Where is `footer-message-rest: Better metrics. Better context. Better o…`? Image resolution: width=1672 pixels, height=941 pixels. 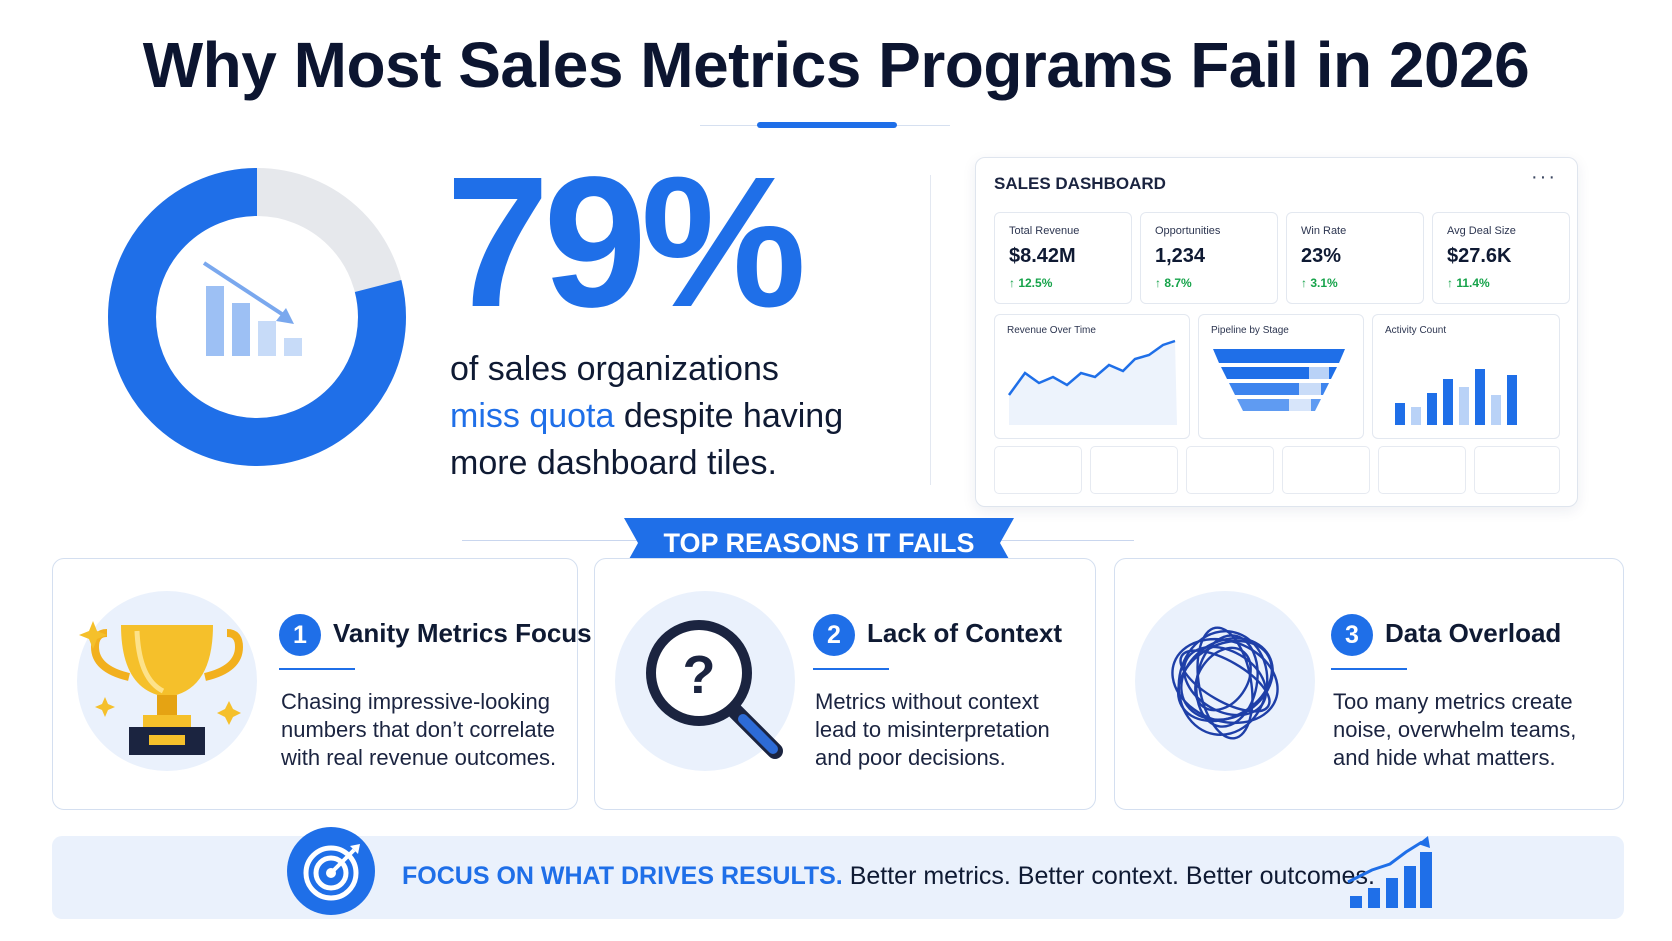
footer-message-rest: Better metrics. Better context. Better o… is located at coordinates (1108, 876).